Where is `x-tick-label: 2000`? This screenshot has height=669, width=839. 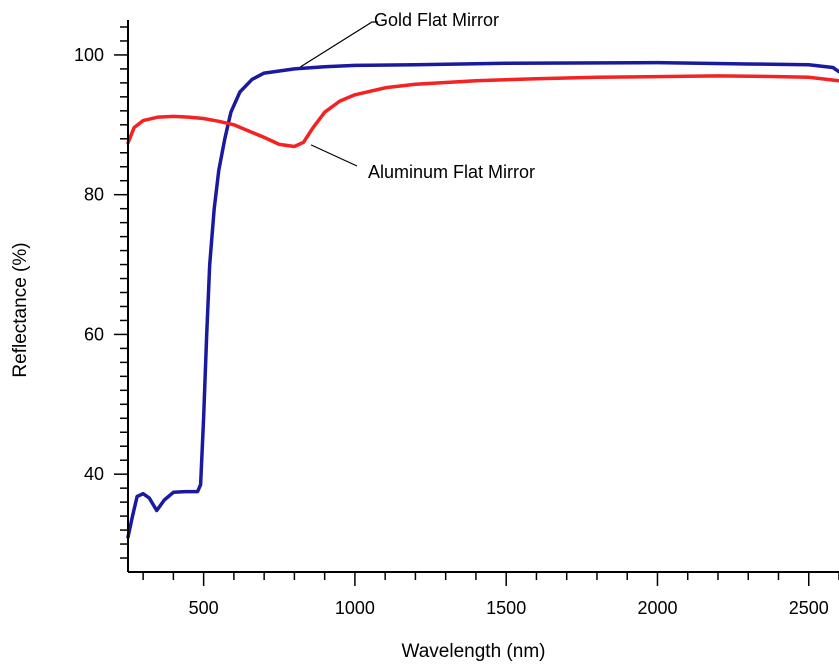
x-tick-label: 2000 is located at coordinates (657, 608).